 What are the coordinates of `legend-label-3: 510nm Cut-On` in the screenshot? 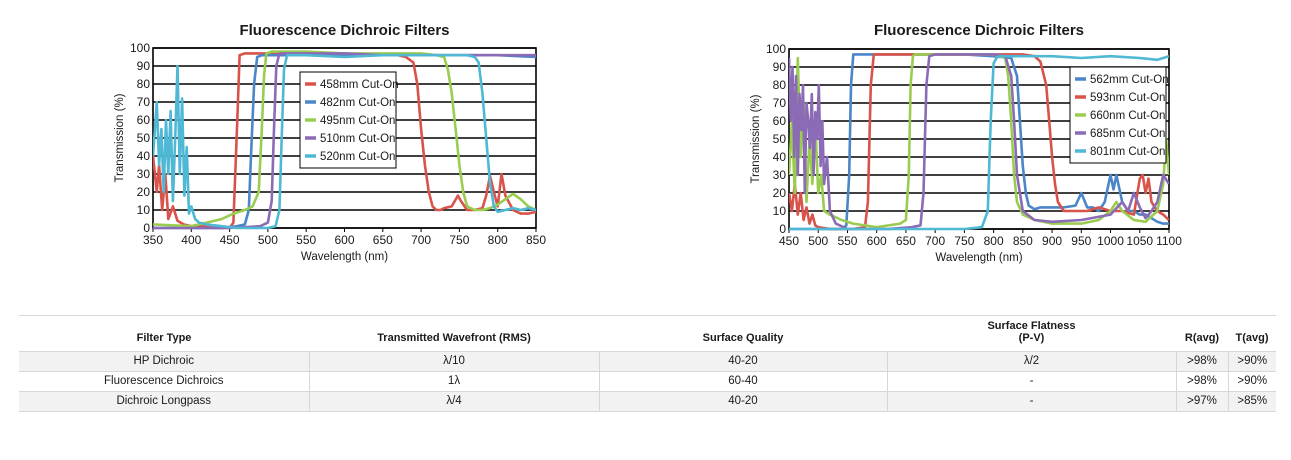 It's located at (357, 139).